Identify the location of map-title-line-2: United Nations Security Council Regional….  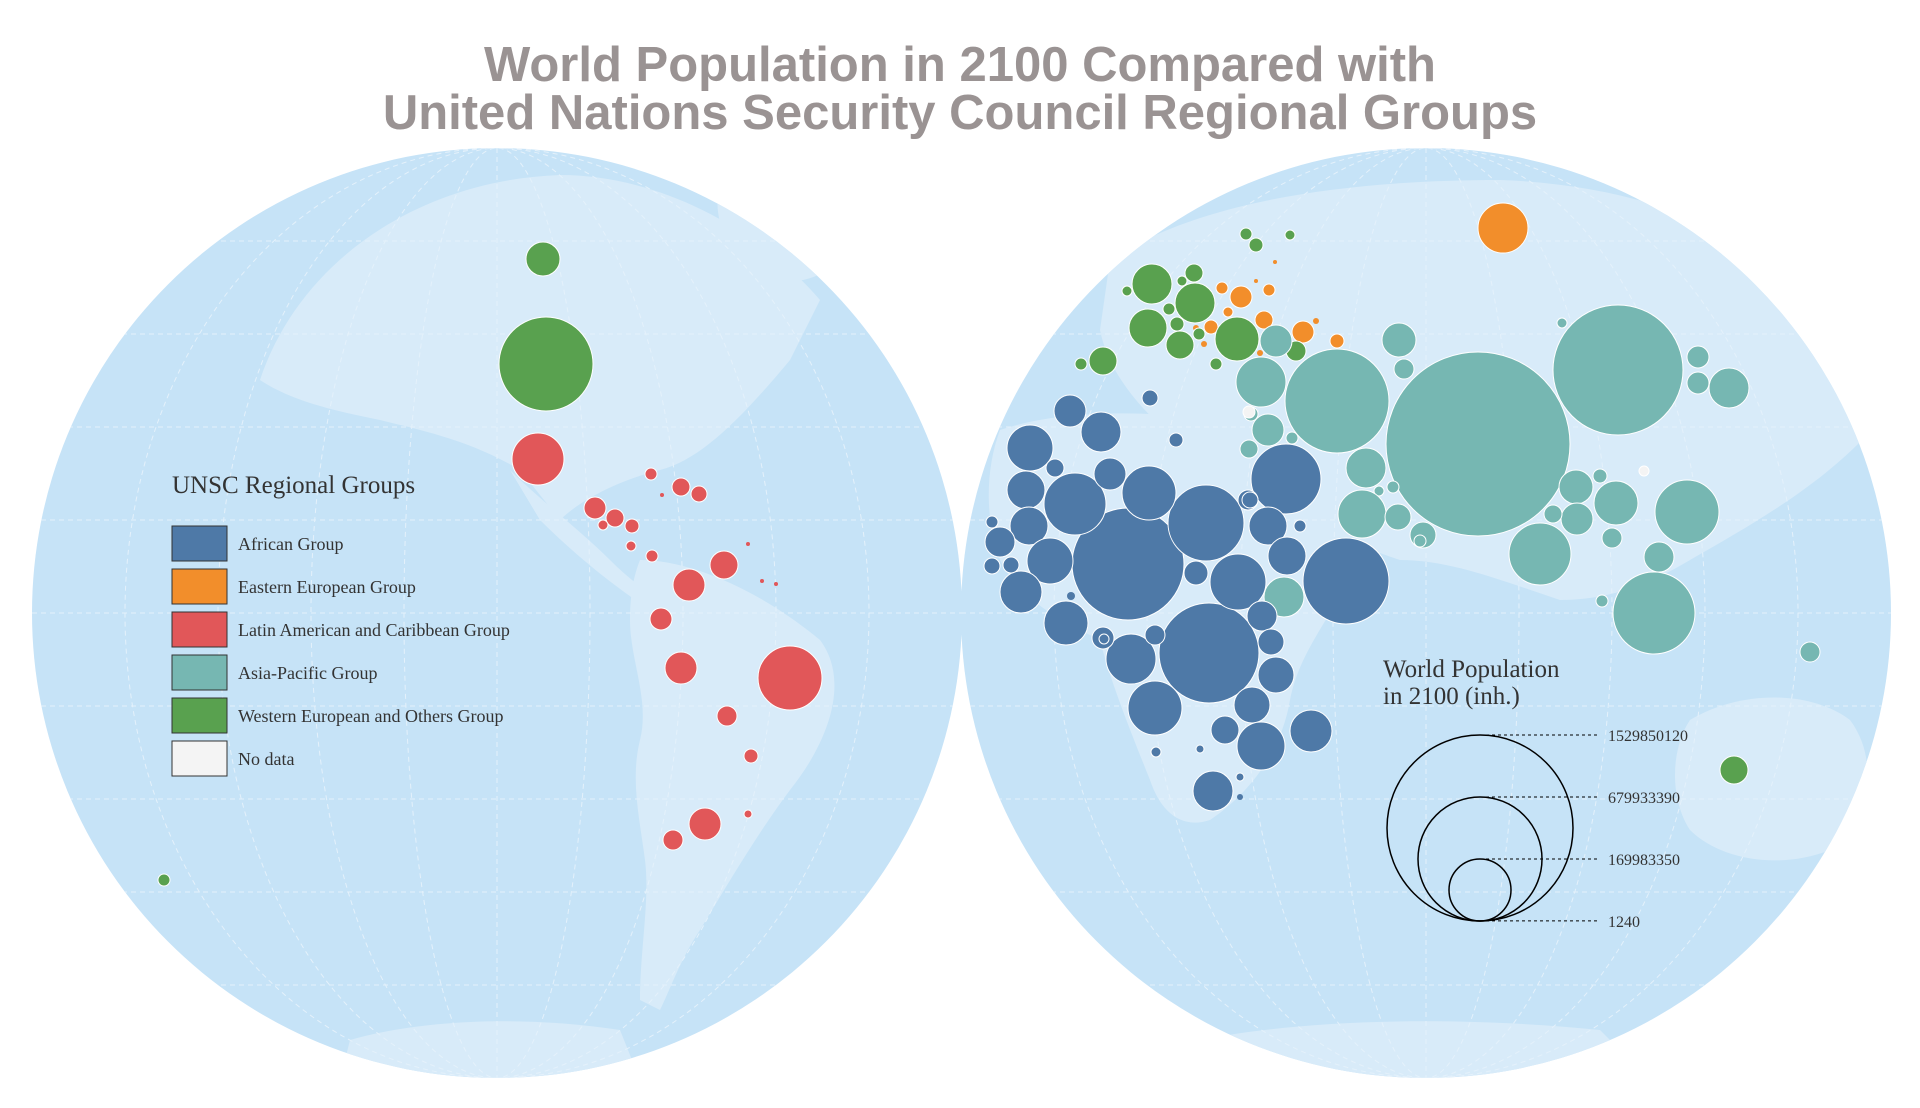
(960, 113).